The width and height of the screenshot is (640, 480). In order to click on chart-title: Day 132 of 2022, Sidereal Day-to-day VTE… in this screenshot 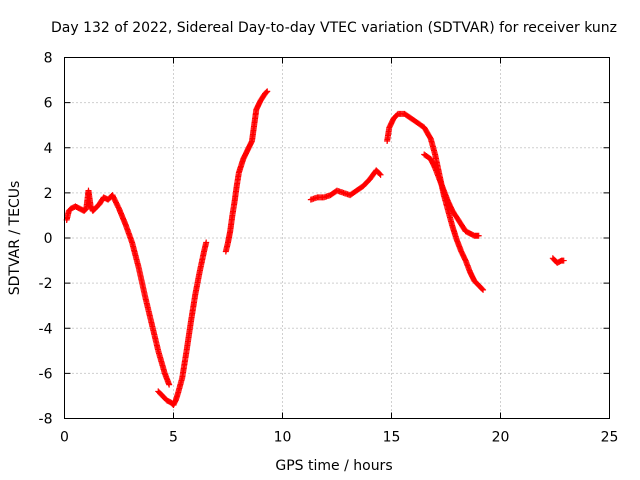, I will do `click(334, 28)`.